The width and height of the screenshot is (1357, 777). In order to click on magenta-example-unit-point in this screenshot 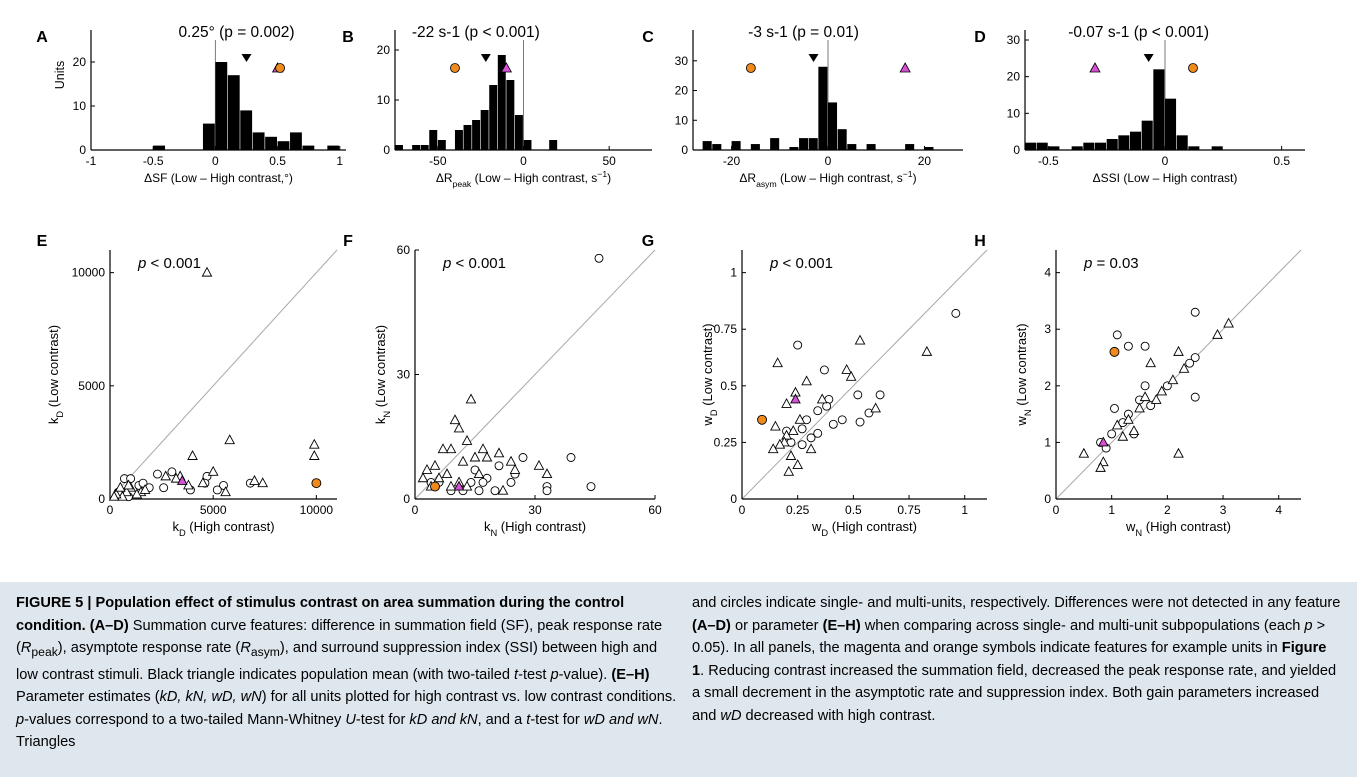, I will do `click(1103, 441)`.